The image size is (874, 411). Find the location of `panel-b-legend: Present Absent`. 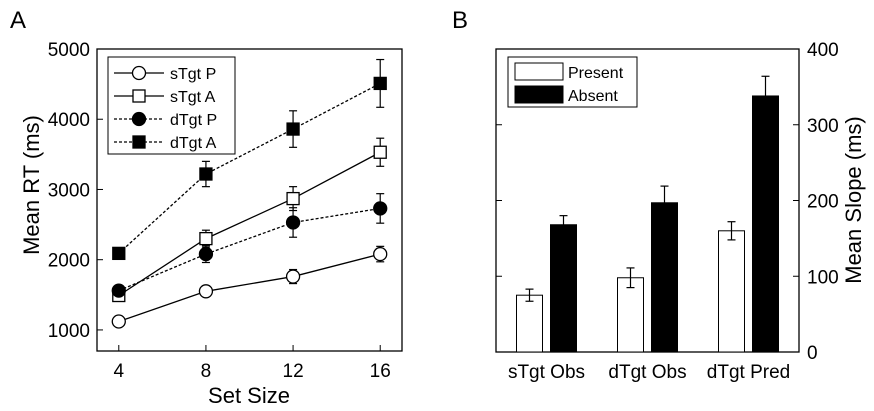

panel-b-legend: Present Absent is located at coordinates (572, 82).